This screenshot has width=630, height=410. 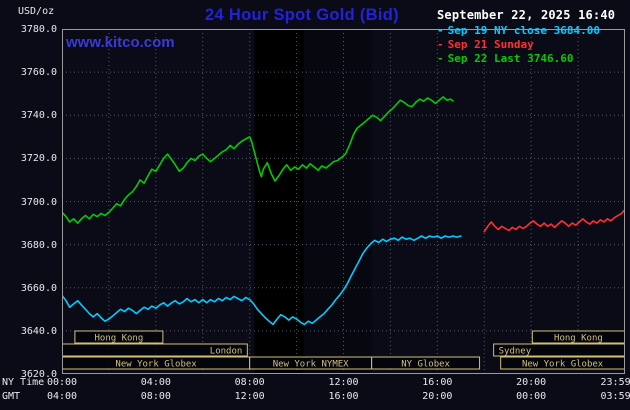 I want to click on kitco-watermark-link: www.kitco.com, so click(x=120, y=42).